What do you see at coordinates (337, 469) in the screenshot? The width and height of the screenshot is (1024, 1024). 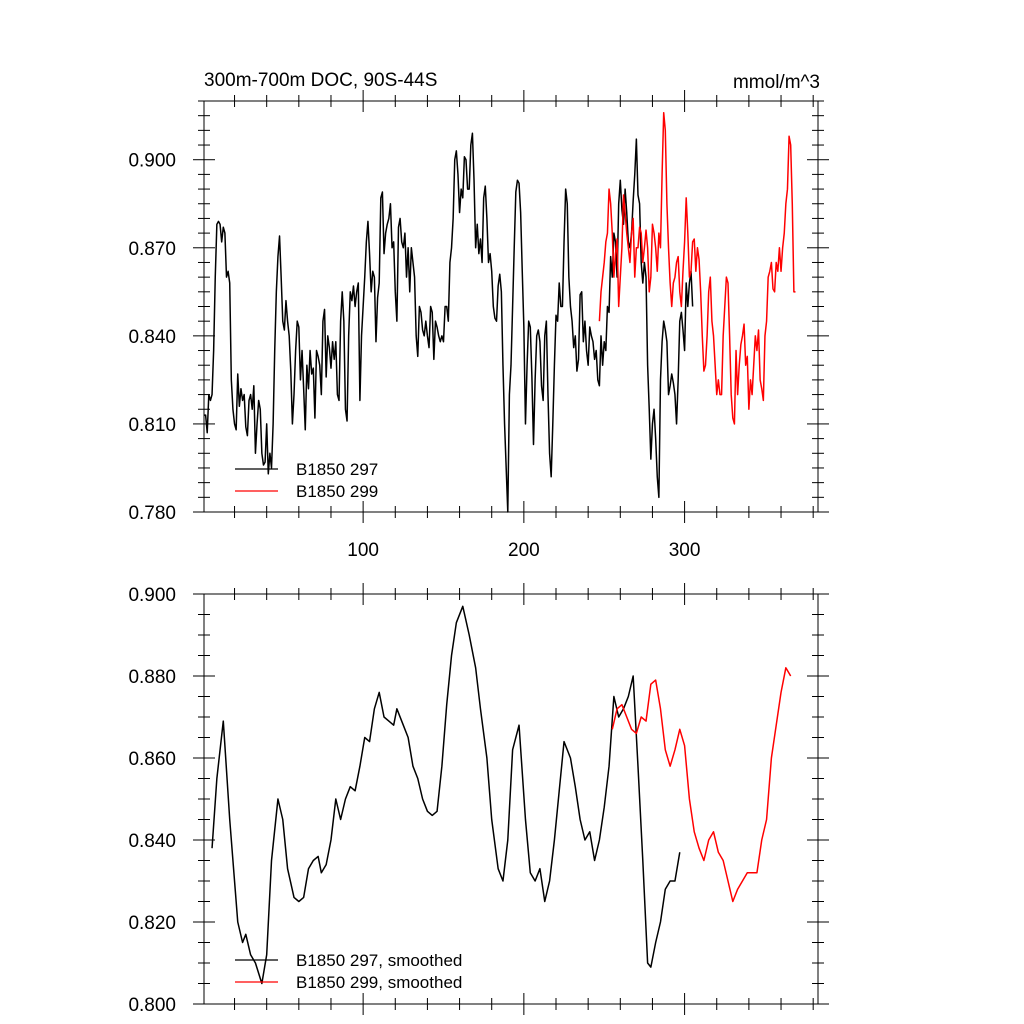 I see `top-legend-label-297: B1850 297` at bounding box center [337, 469].